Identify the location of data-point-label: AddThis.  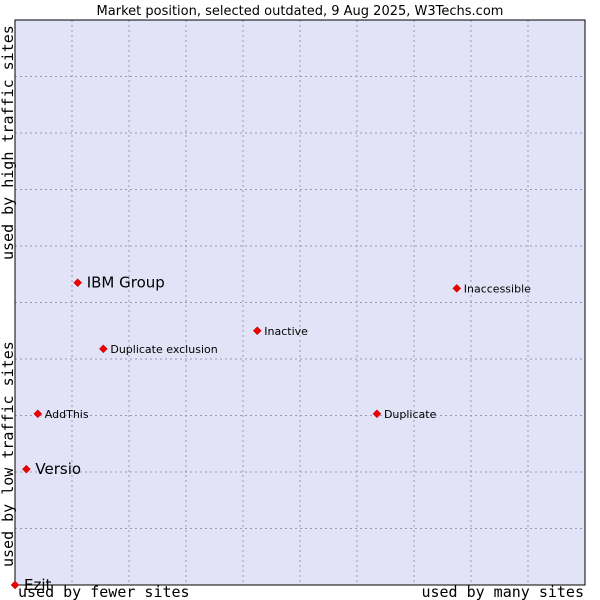
(67, 414).